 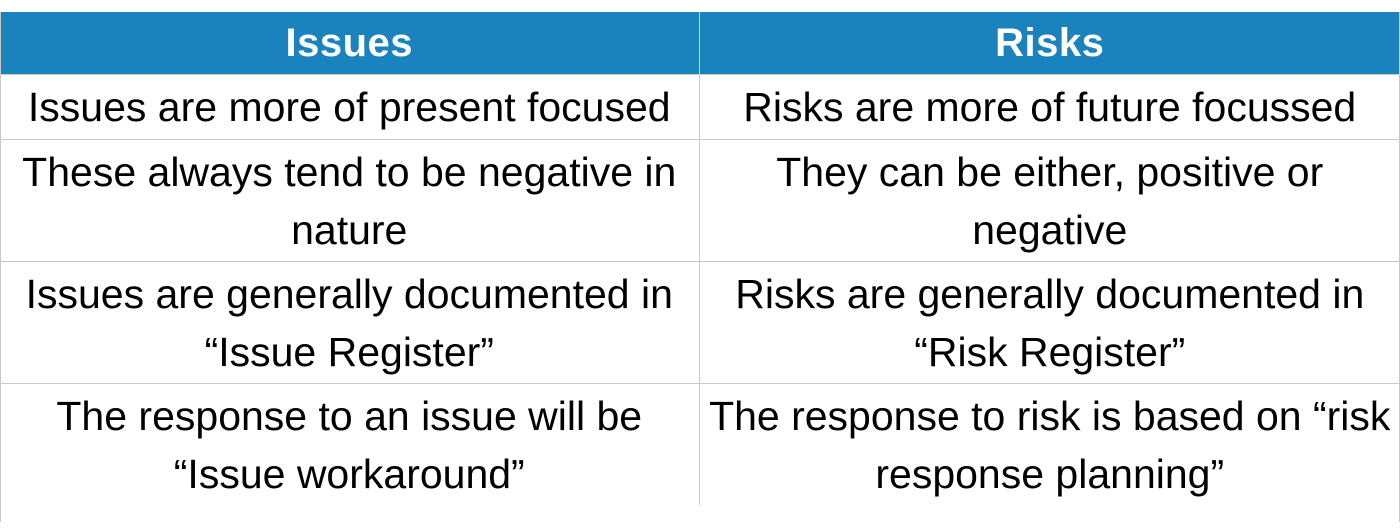 What do you see at coordinates (0, 267) in the screenshot?
I see `table-left-border` at bounding box center [0, 267].